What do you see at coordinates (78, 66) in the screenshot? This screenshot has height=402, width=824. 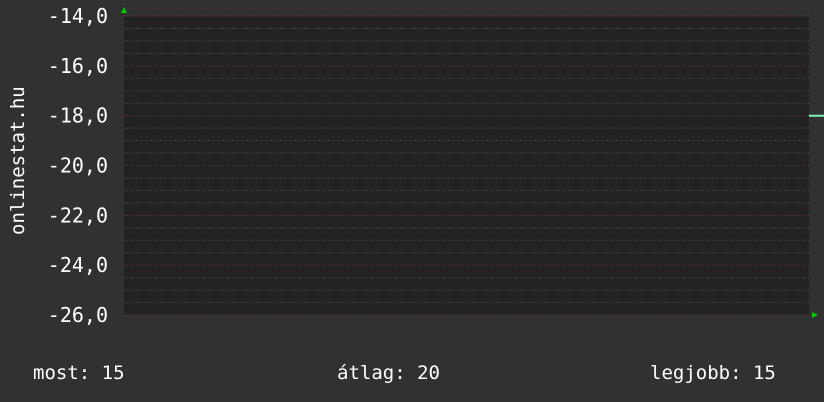 I see `y-tick-label: -16,0` at bounding box center [78, 66].